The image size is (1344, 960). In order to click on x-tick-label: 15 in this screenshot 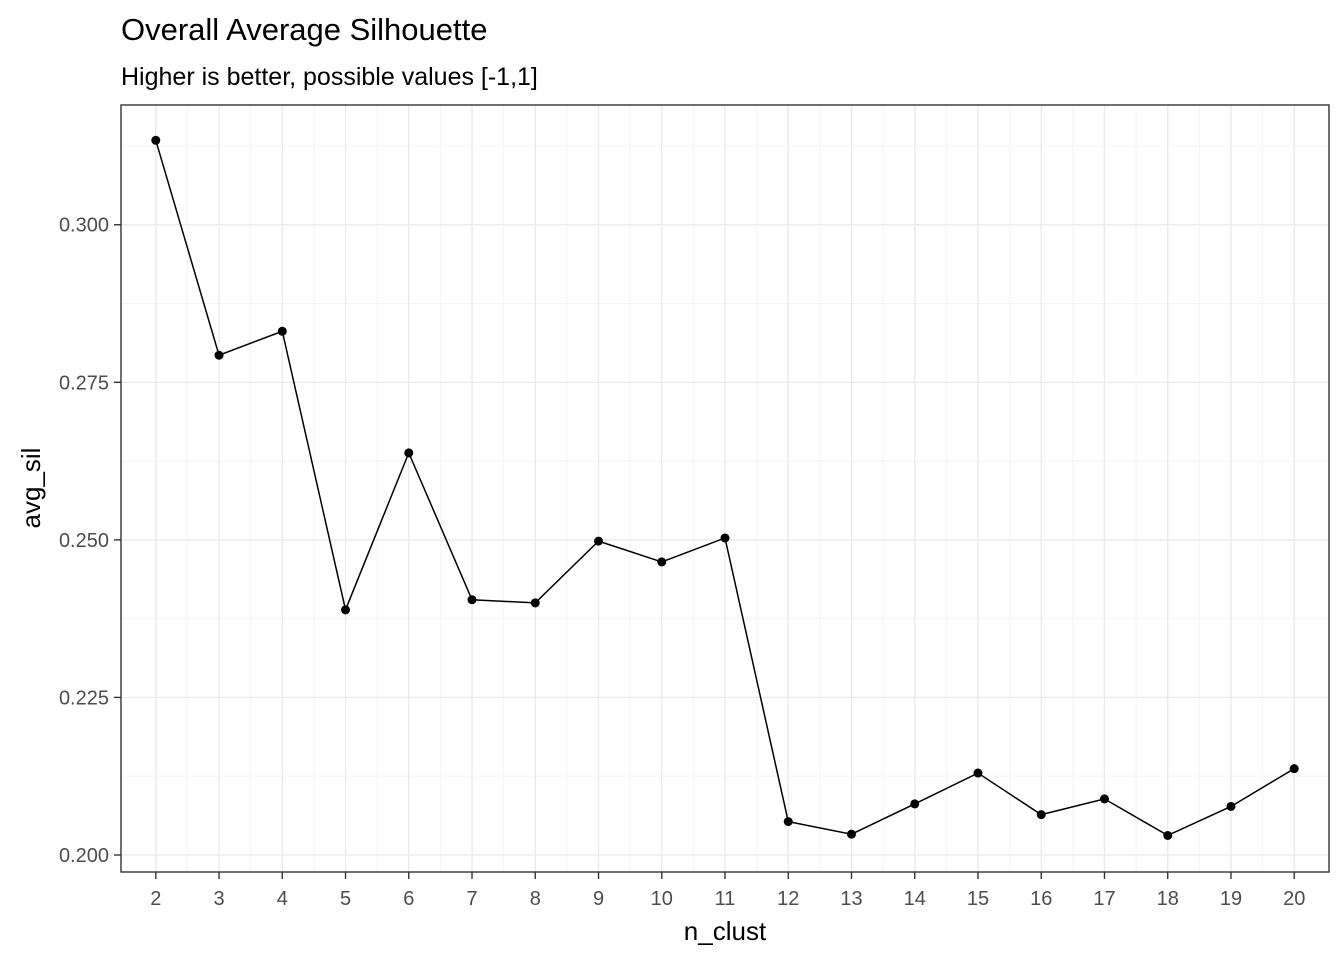, I will do `click(978, 899)`.